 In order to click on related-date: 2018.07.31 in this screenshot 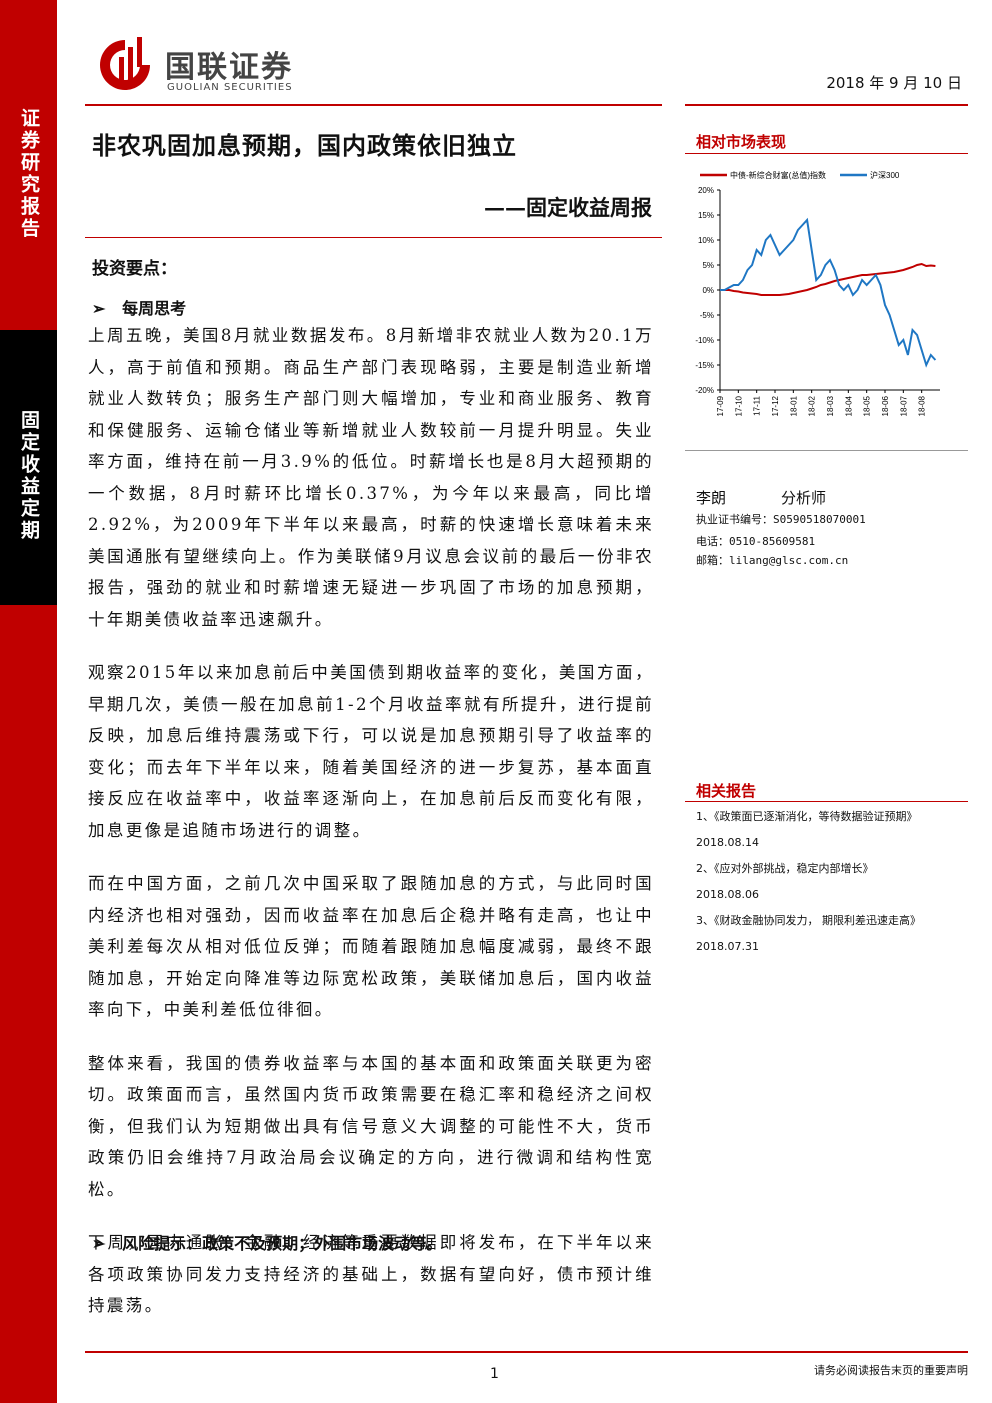, I will do `click(727, 946)`.